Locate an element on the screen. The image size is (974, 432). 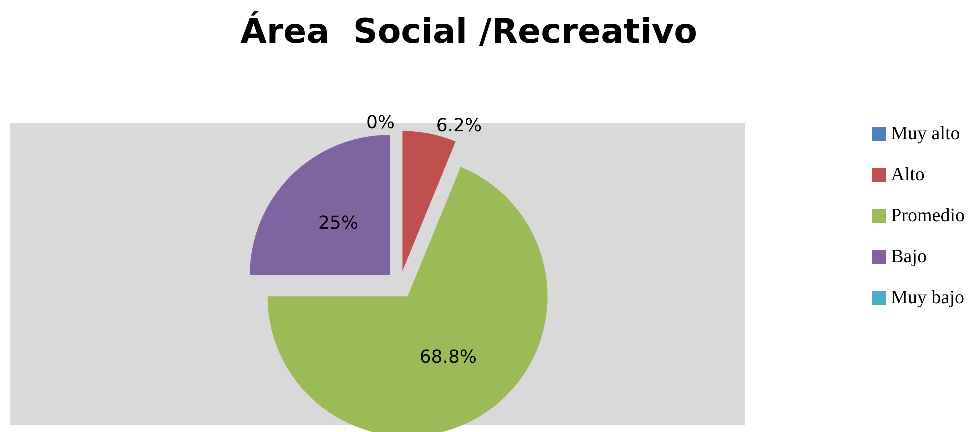
legend-label: Alto is located at coordinates (908, 175).